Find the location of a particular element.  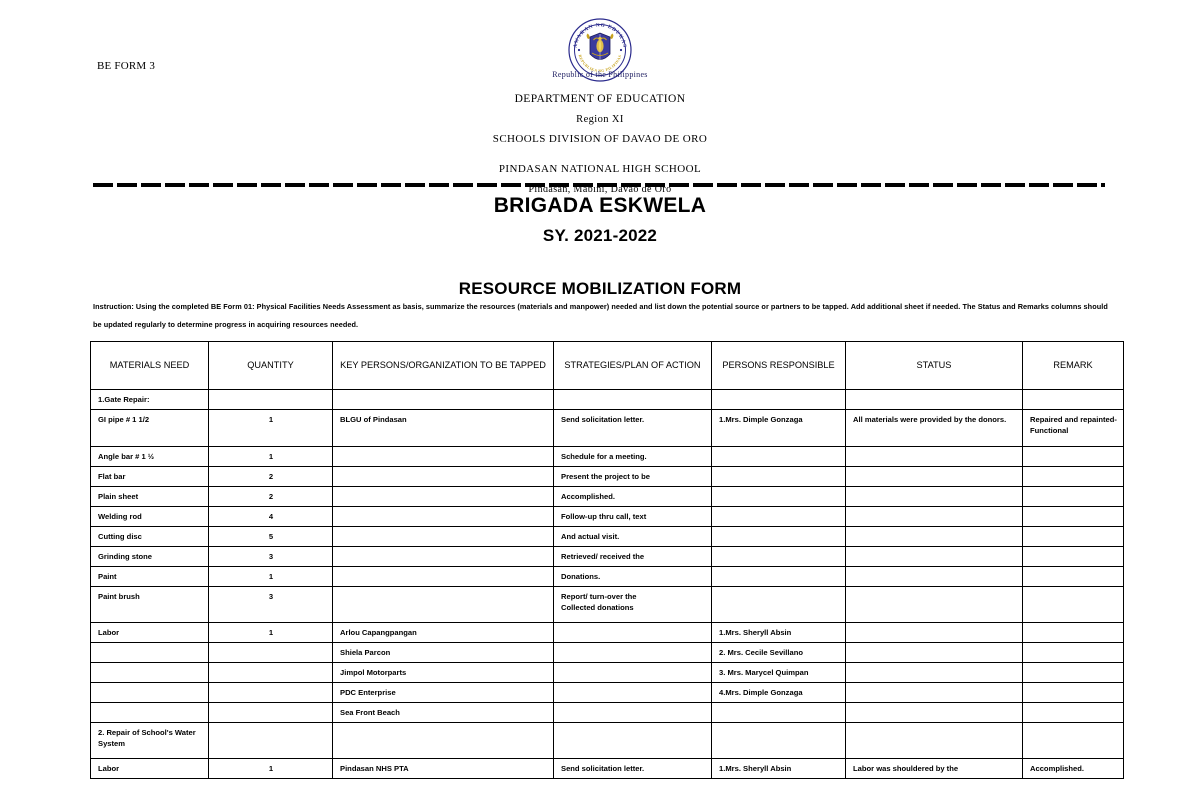

table-row: 2. Repair of School's Water System is located at coordinates (607, 740).